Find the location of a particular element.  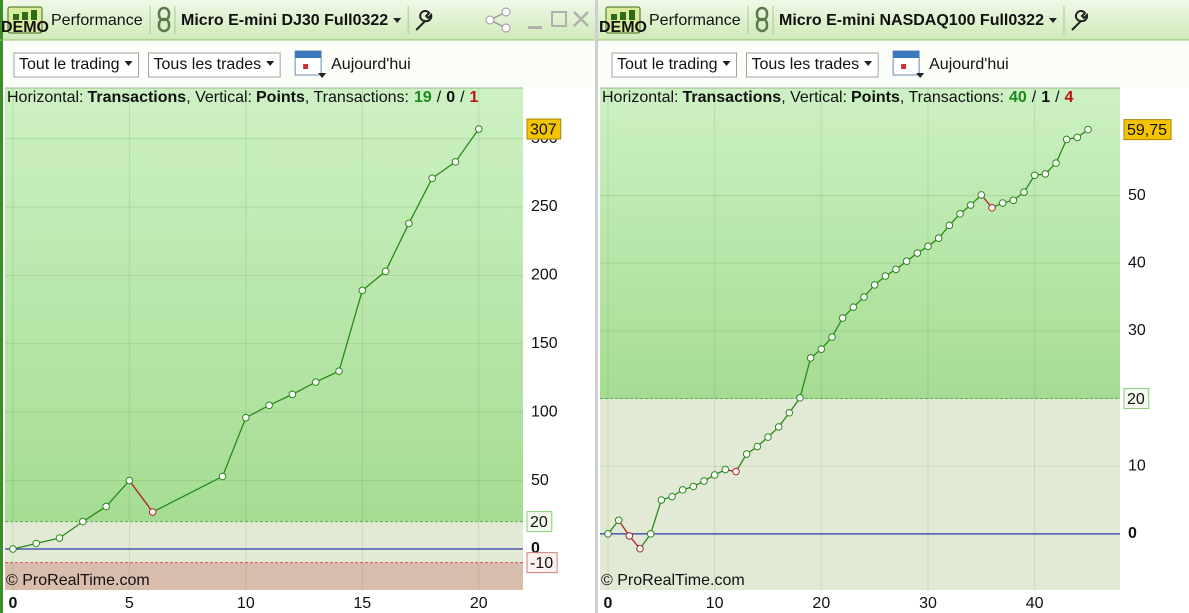

y-tick-label: 250 is located at coordinates (544, 206).